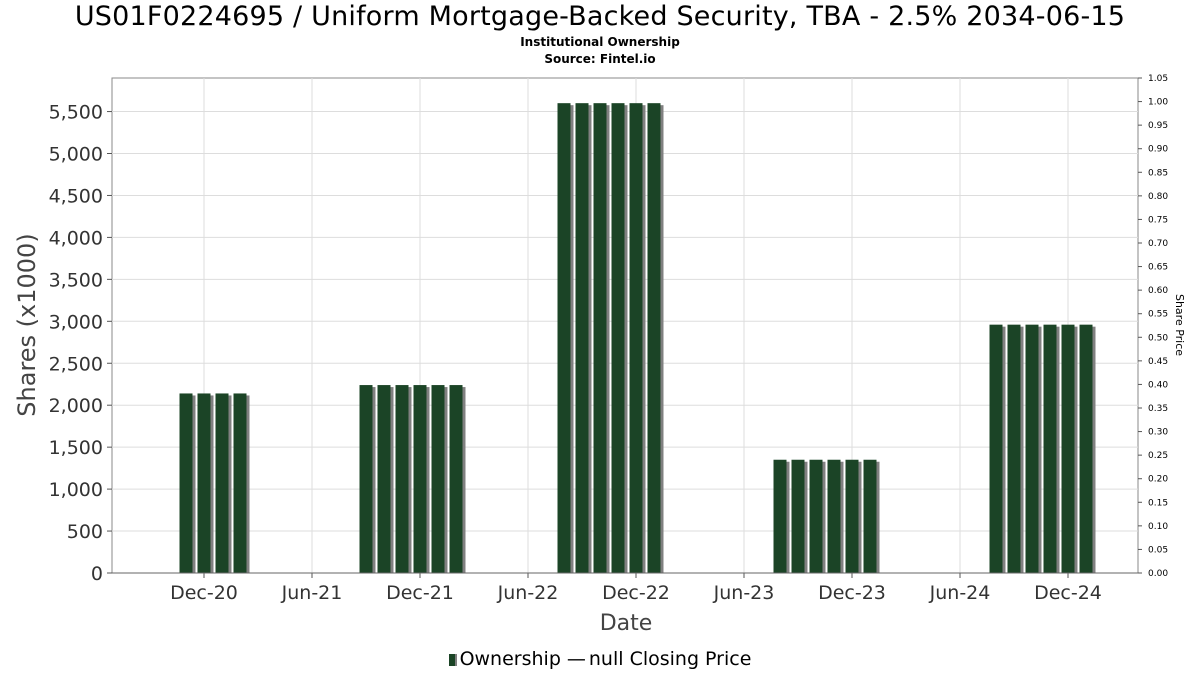 This screenshot has height=675, width=1200. Describe the element at coordinates (1158, 385) in the screenshot. I see `y2-tick-label: 0.40` at that location.